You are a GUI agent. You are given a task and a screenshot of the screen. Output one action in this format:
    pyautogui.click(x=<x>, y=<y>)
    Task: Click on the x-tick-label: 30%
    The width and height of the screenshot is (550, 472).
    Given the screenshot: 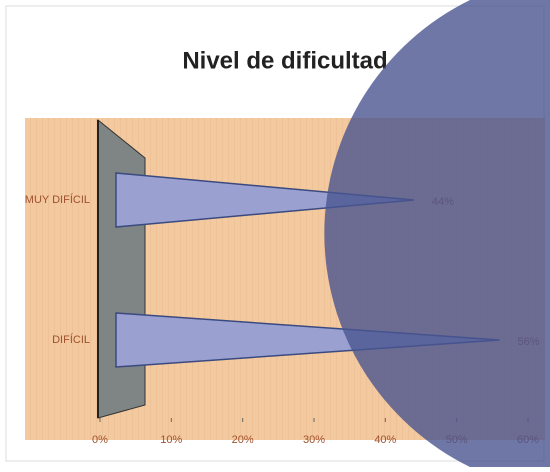 What is the action you would take?
    pyautogui.click(x=314, y=440)
    